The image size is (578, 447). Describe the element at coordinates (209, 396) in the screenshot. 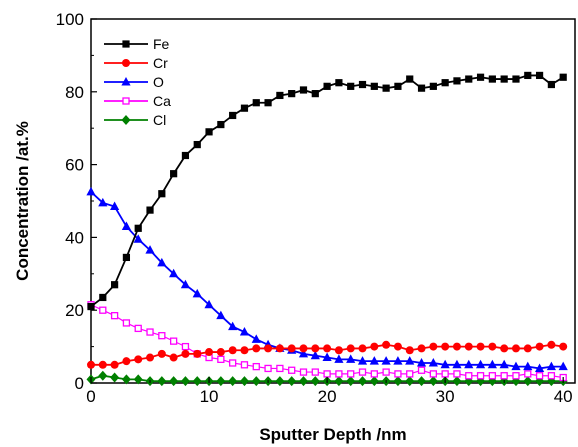

I see `x-tick-label: 10` at that location.